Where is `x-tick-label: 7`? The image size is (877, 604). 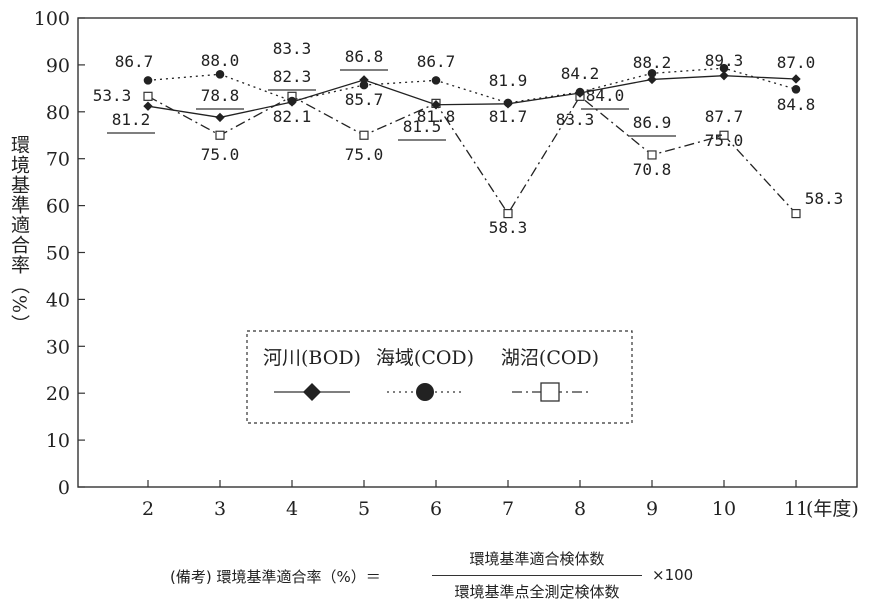 x-tick-label: 7 is located at coordinates (508, 509).